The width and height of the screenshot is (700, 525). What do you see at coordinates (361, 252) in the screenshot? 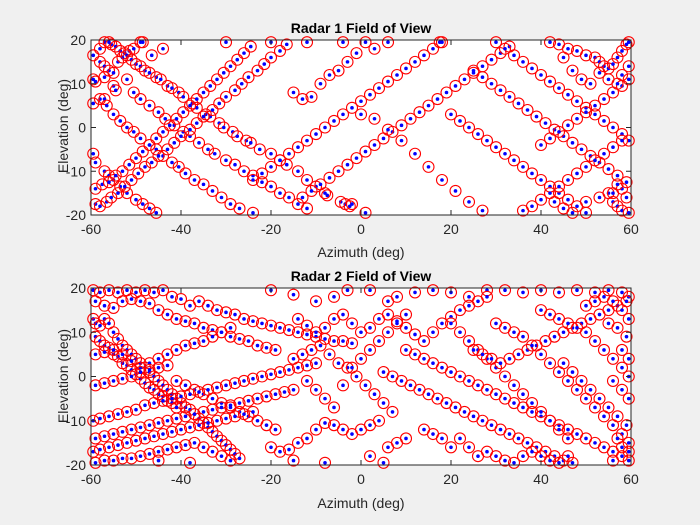
I see `plot1-xlabel: Azimuth (deg)` at bounding box center [361, 252].